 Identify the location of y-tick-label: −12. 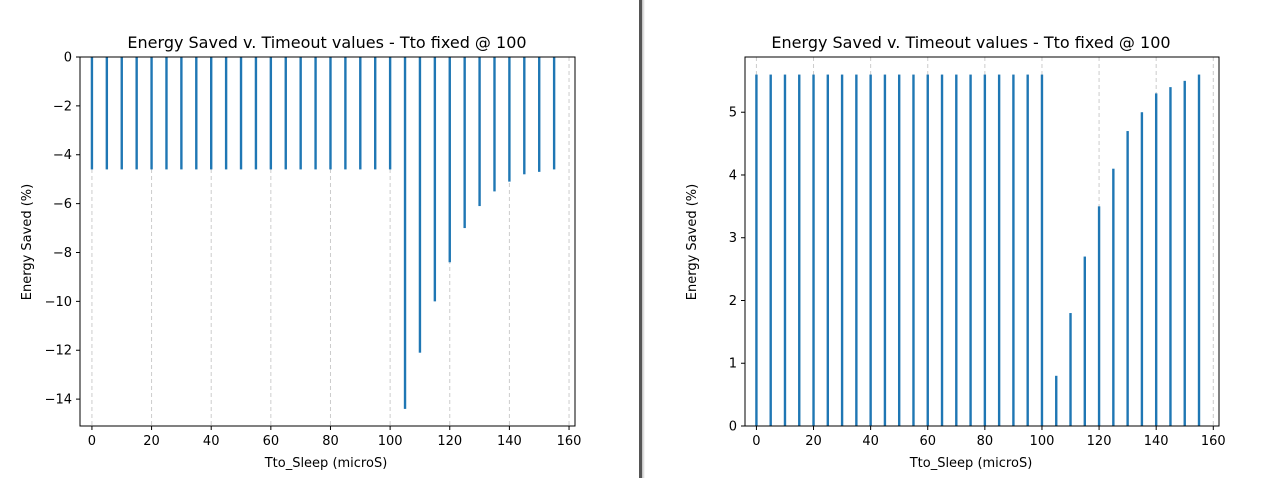
(58, 351).